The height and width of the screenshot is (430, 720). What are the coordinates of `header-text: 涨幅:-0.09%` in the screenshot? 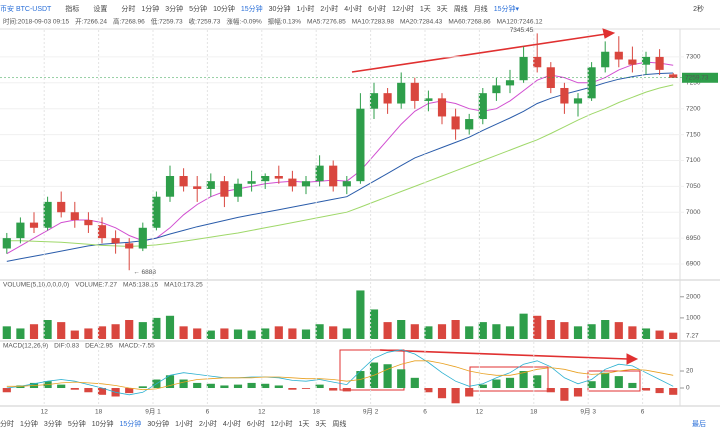 It's located at (244, 21).